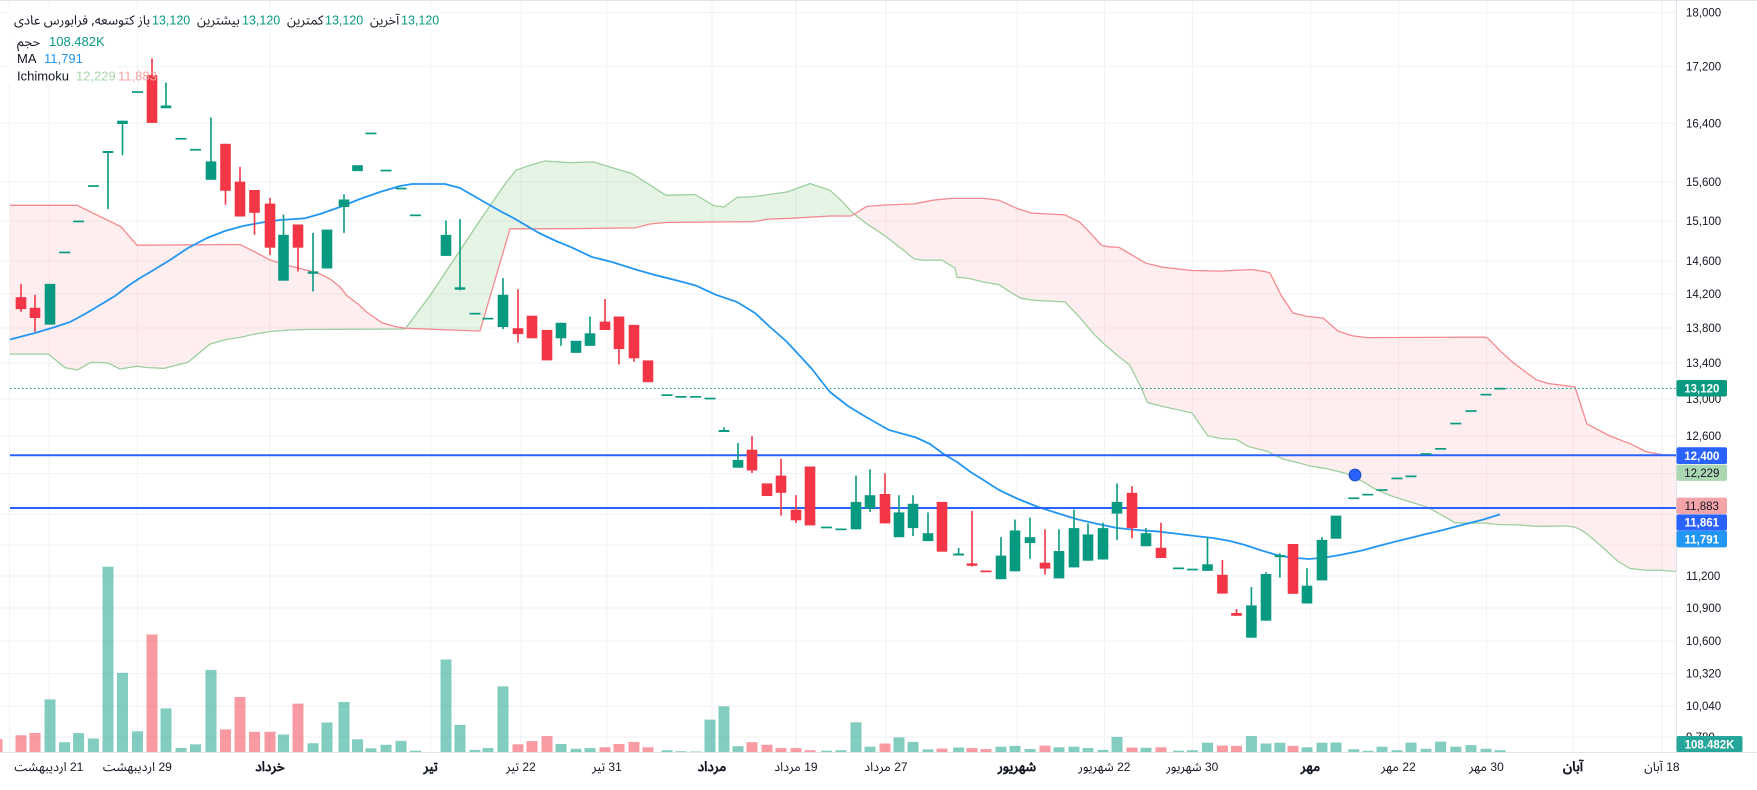 The width and height of the screenshot is (1757, 790). I want to click on svg-text: 15,600, so click(1703, 183).